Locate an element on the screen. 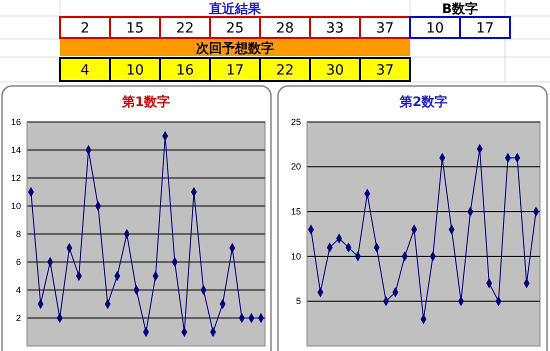  y-tick-label: 16 is located at coordinates (15, 121).